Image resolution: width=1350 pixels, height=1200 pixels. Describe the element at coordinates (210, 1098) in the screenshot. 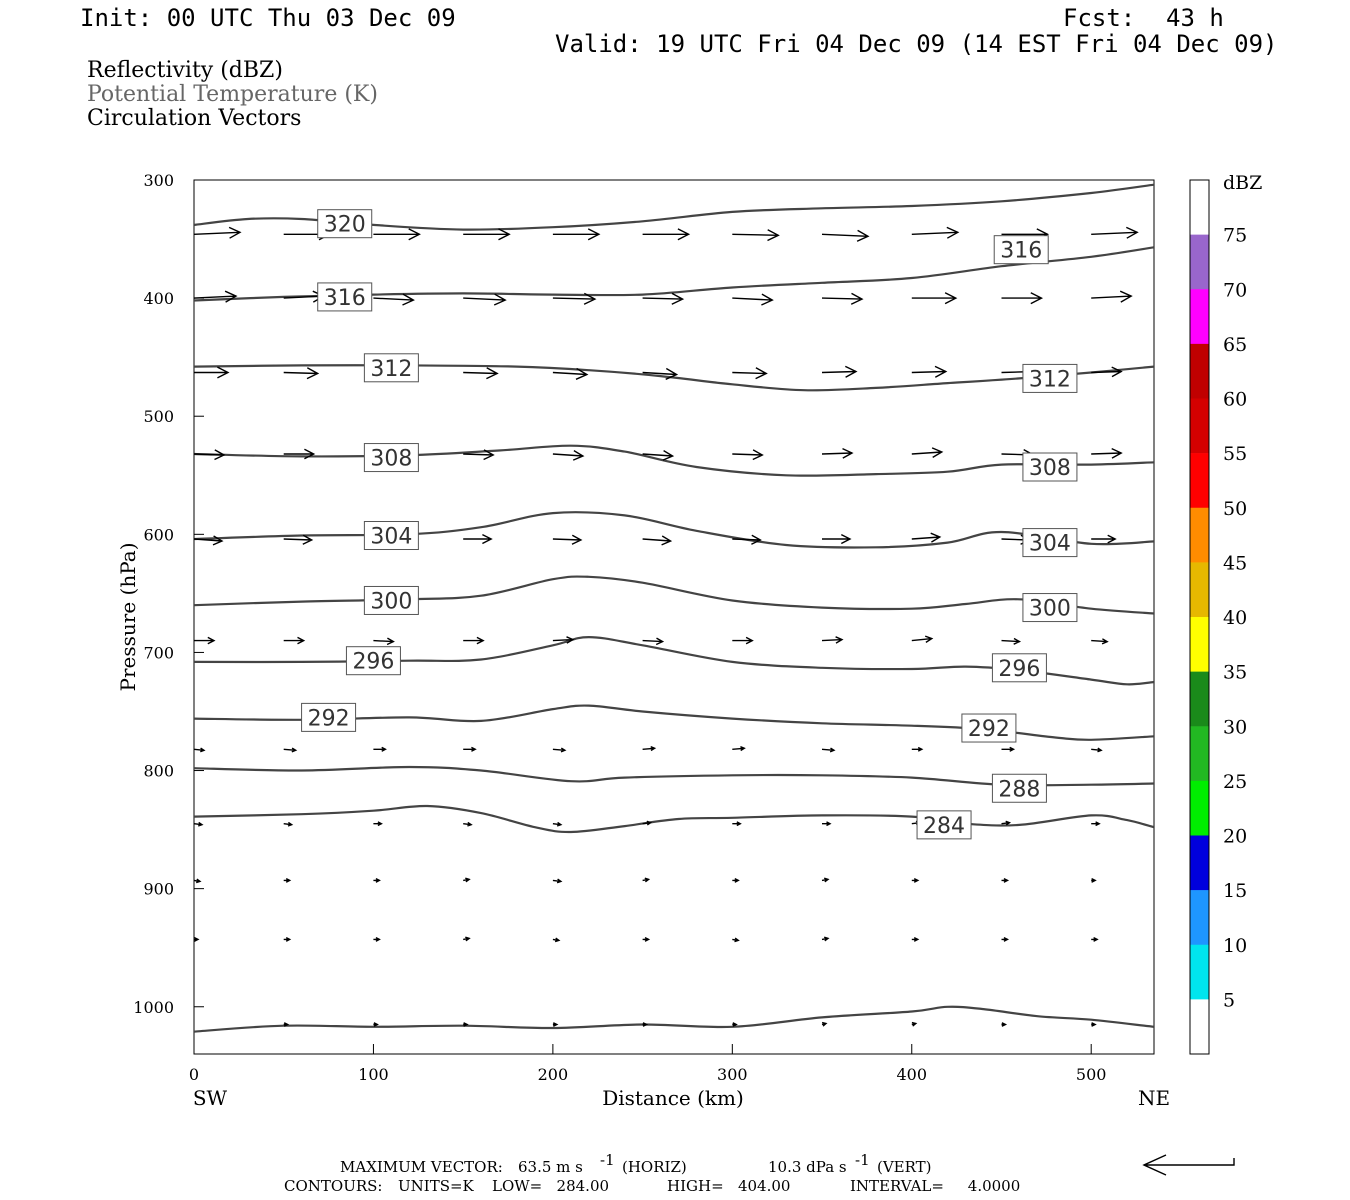

I see `x-end-label-sw: SW` at that location.